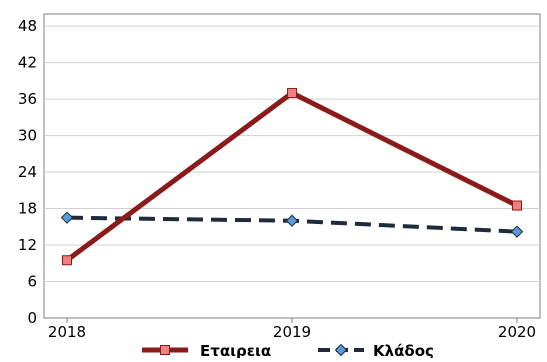 This screenshot has width=547, height=362. Describe the element at coordinates (403, 350) in the screenshot. I see `legend-label: Κλάδος` at that location.